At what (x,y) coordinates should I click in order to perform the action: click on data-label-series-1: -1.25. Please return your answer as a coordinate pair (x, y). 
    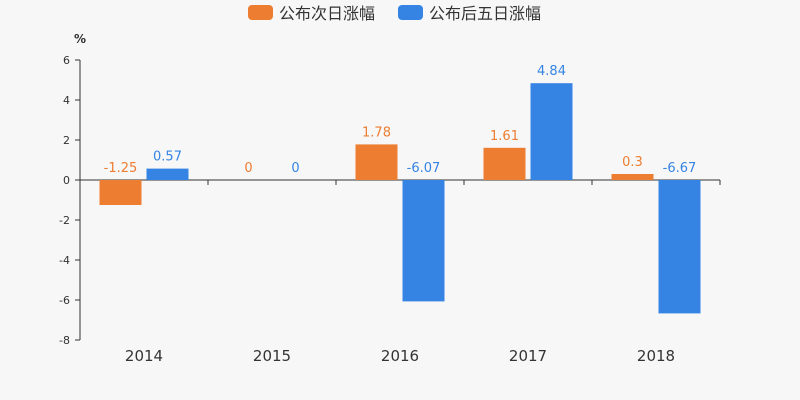
    Looking at the image, I should click on (121, 168).